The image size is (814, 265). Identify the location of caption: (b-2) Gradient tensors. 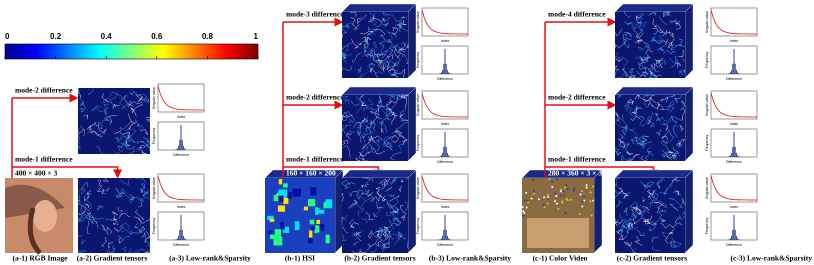
(379, 258).